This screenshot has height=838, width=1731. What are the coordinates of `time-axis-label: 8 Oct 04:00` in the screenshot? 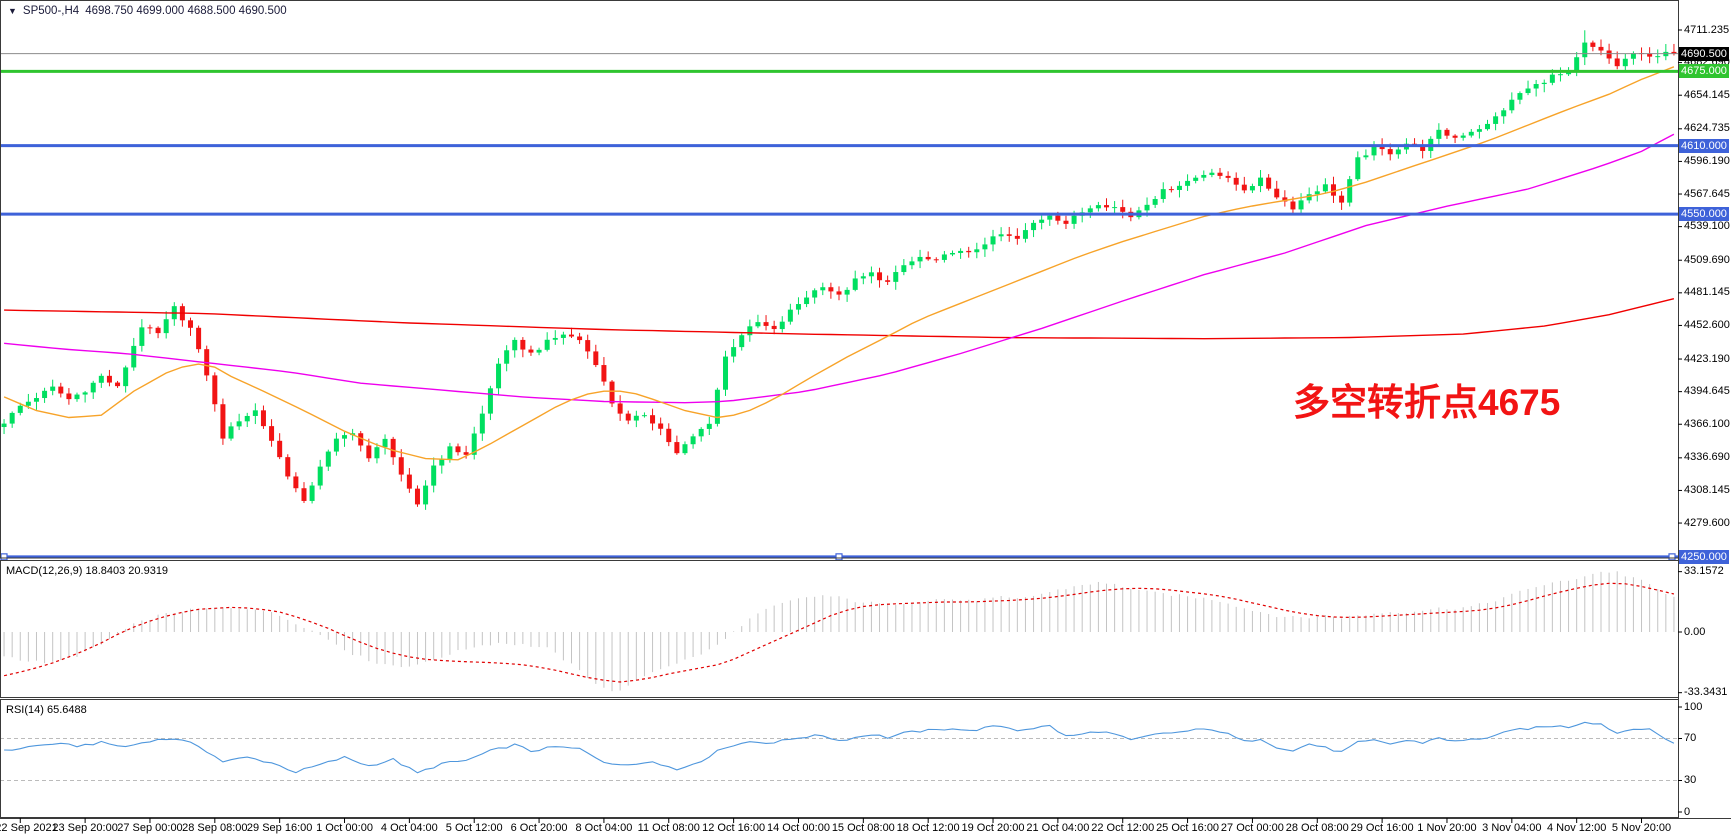 It's located at (604, 828).